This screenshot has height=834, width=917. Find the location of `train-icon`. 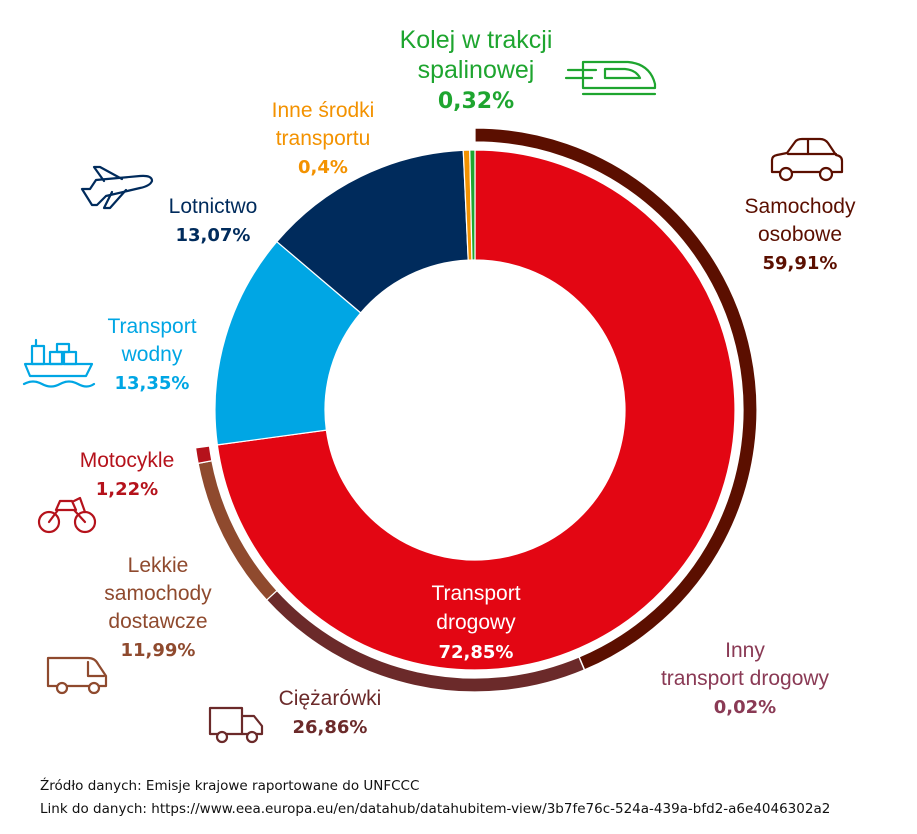

train-icon is located at coordinates (610, 78).